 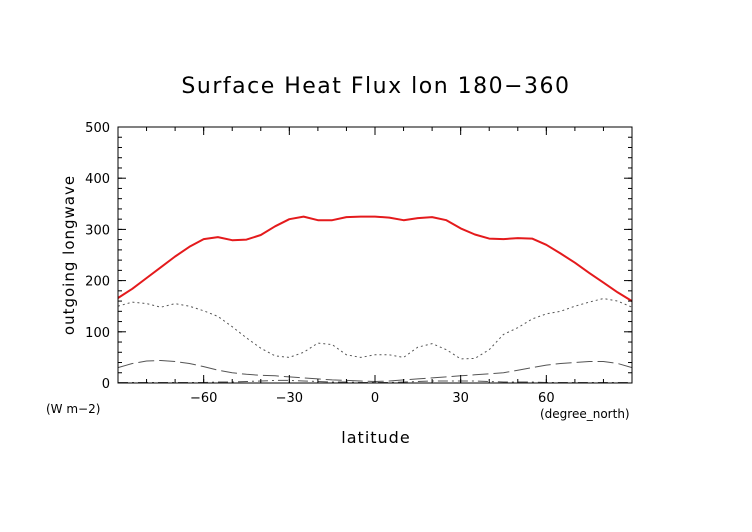 What do you see at coordinates (585, 414) in the screenshot?
I see `x-units-label: (degree_north)` at bounding box center [585, 414].